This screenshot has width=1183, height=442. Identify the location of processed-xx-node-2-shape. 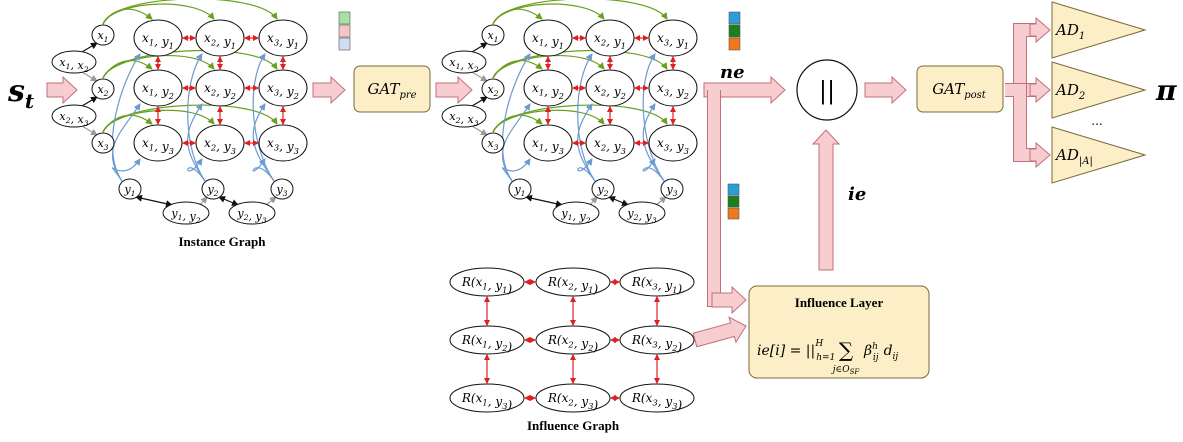
(464, 116).